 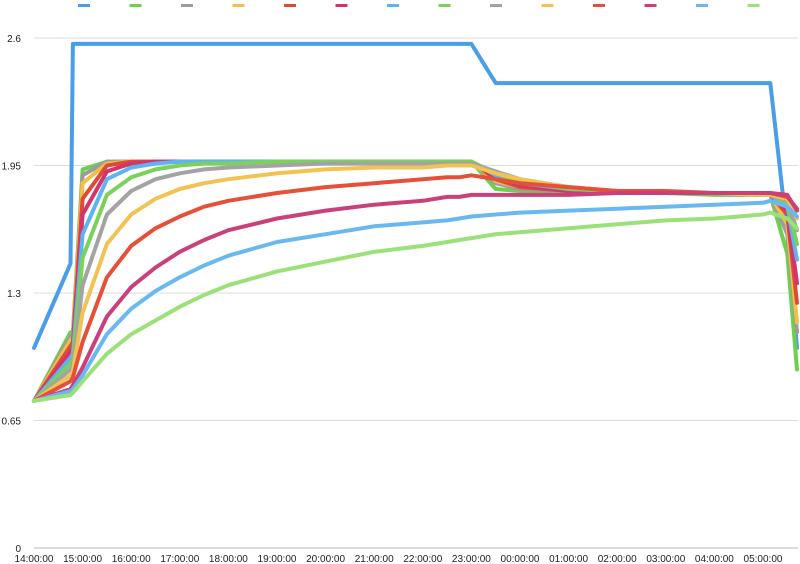 I want to click on x-tick-label: 23:00:00, so click(x=471, y=559).